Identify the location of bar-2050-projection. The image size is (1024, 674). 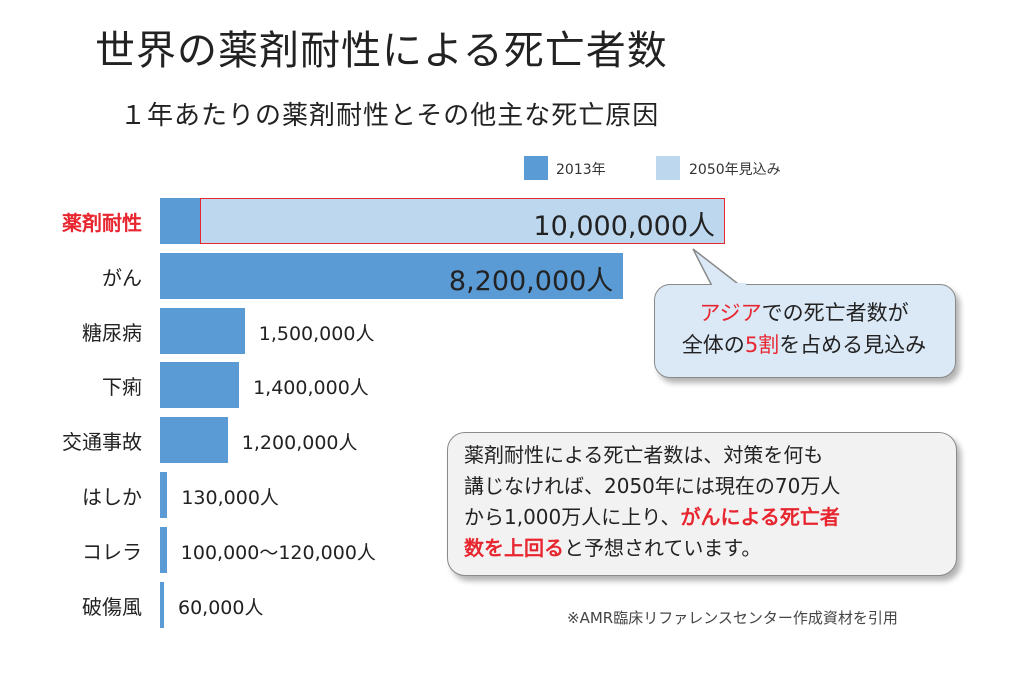
(442, 221).